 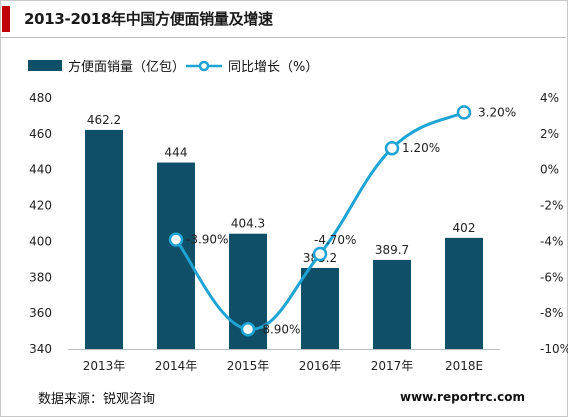 What do you see at coordinates (40, 349) in the screenshot?
I see `left-tick-label: 340` at bounding box center [40, 349].